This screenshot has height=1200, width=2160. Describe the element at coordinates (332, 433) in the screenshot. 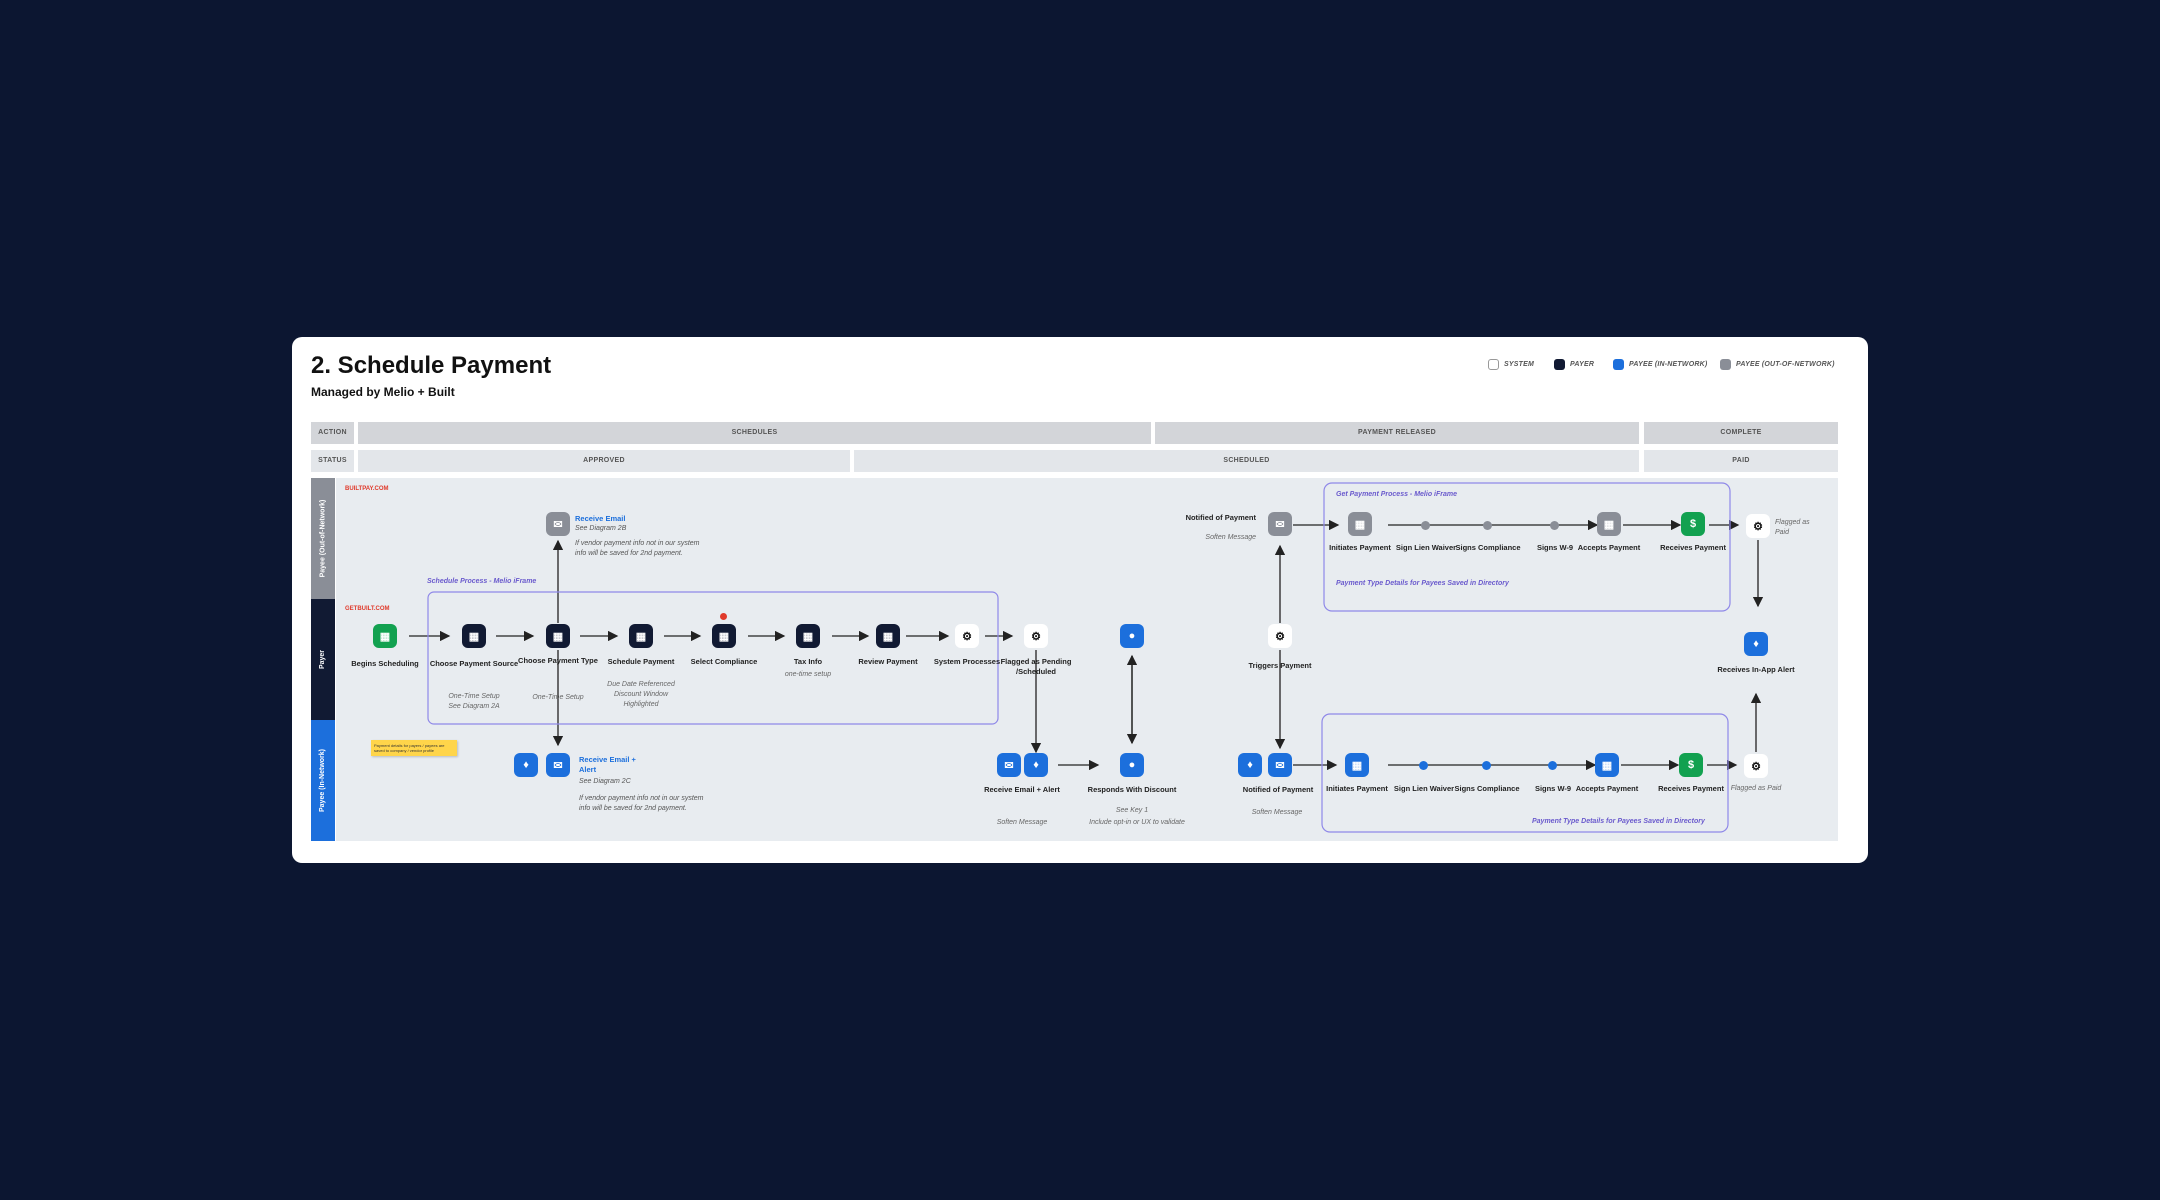

I see `row-label-action: ACTION` at that location.